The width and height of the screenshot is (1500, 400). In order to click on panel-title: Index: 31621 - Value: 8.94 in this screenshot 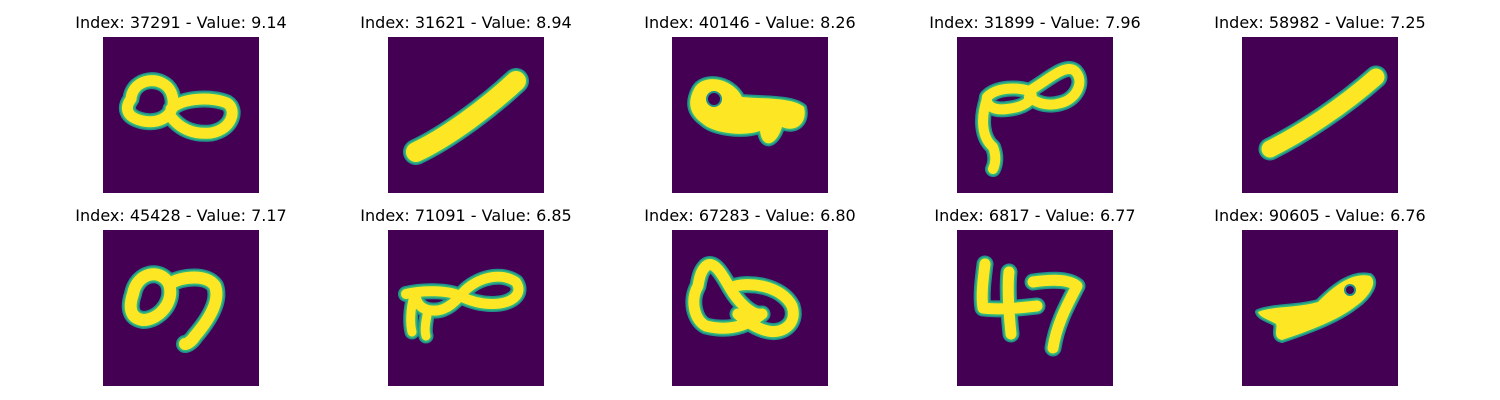, I will do `click(466, 22)`.